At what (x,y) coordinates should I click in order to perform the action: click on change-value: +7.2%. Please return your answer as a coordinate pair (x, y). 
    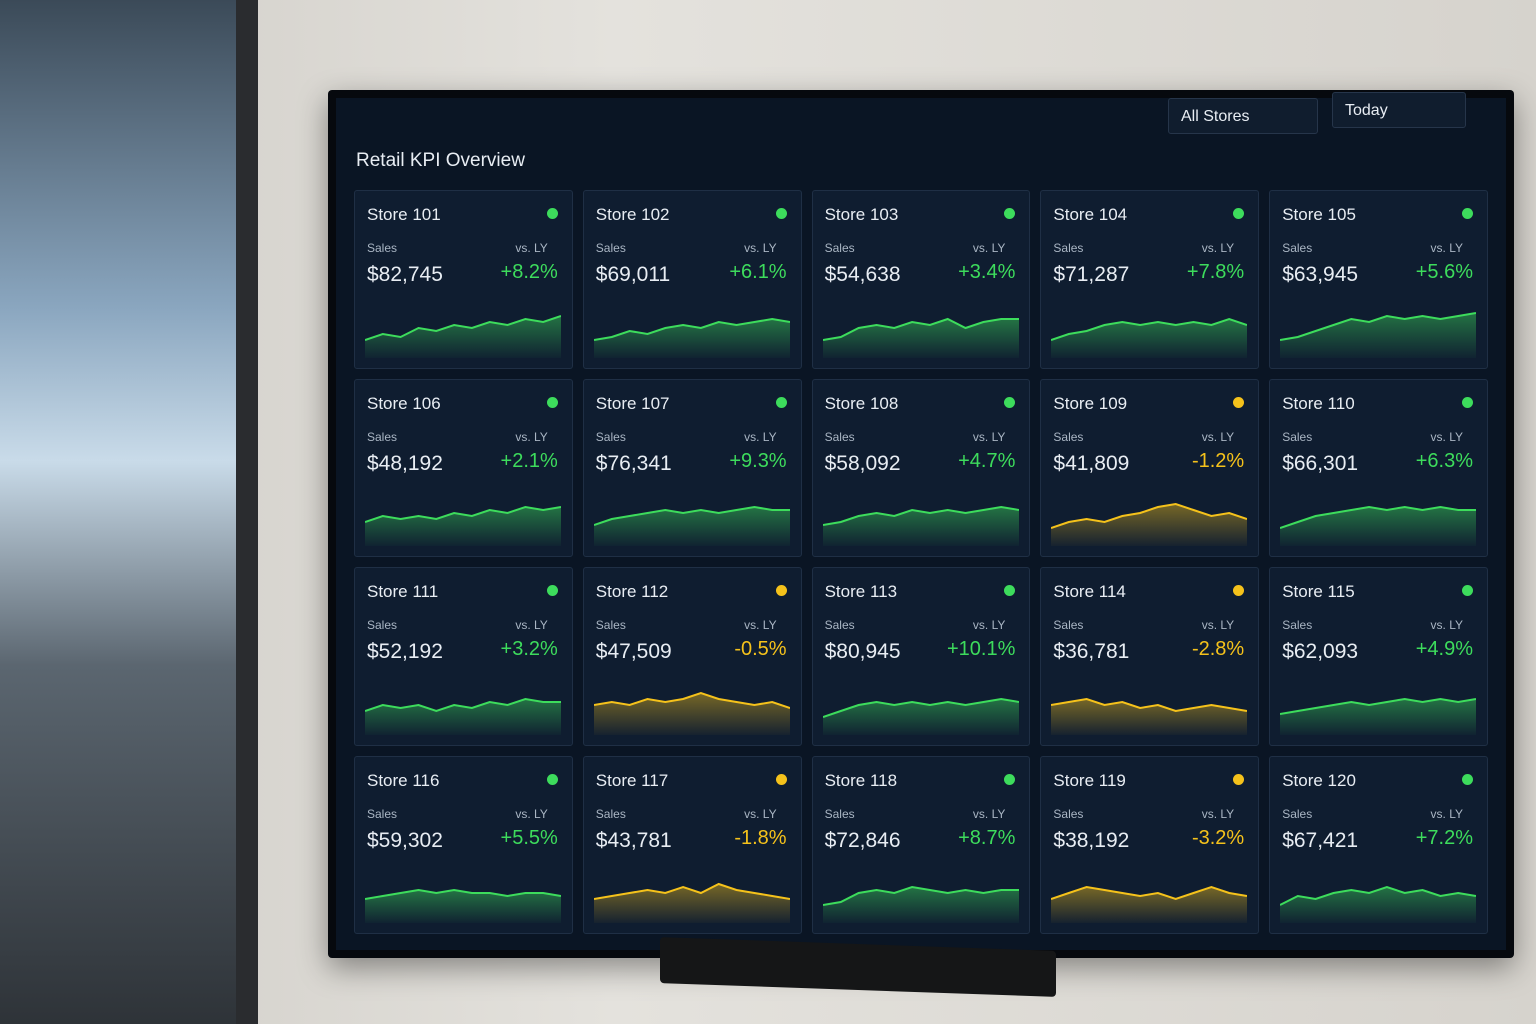
    Looking at the image, I should click on (1444, 837).